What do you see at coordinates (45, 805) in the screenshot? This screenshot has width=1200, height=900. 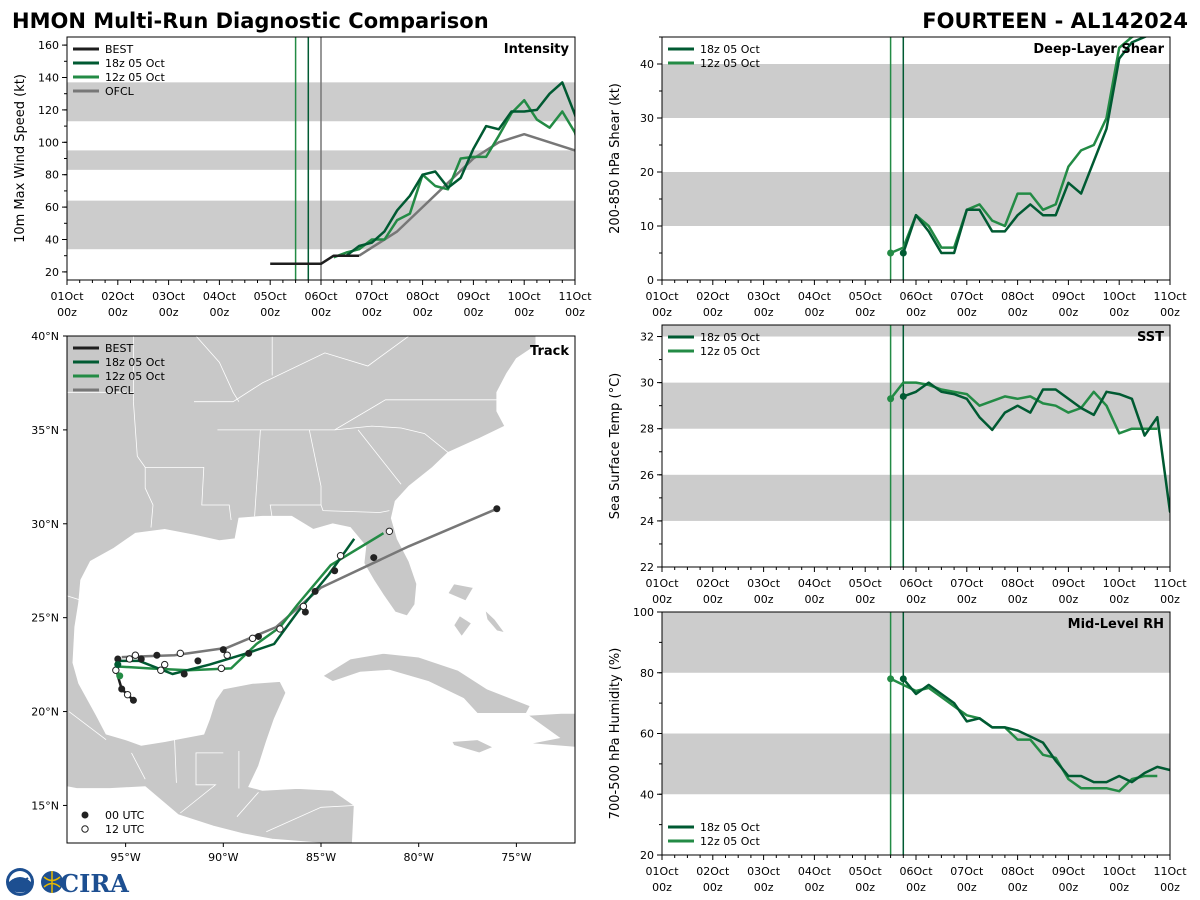 I see `track-lat-tick-label: 15°N` at bounding box center [45, 805].